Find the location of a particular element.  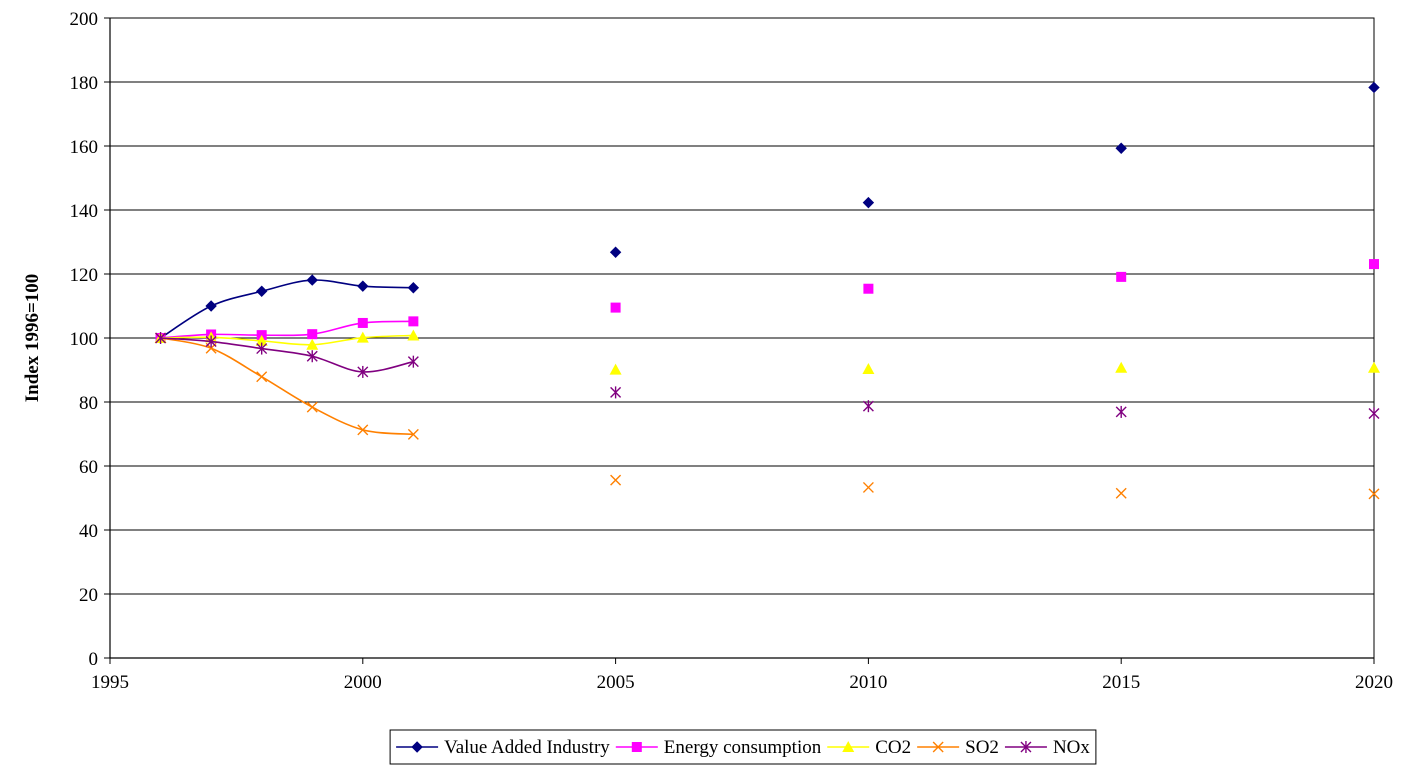

legend-label: NOx is located at coordinates (1071, 747).